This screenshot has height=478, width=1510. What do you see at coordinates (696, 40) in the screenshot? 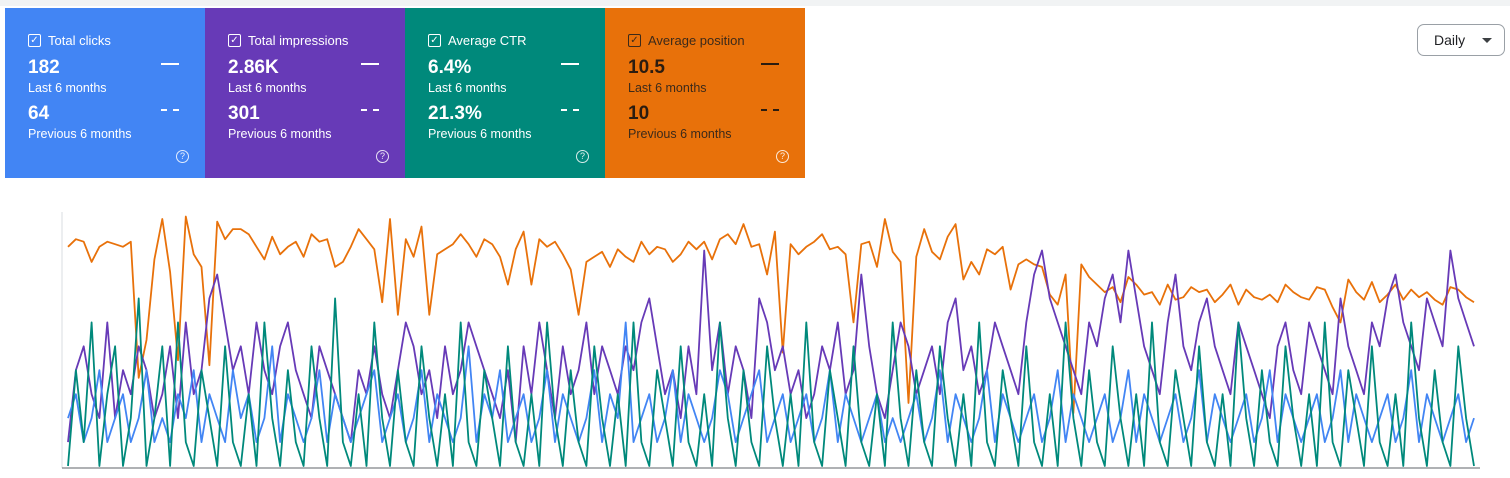
I see `card-label: Average position` at bounding box center [696, 40].